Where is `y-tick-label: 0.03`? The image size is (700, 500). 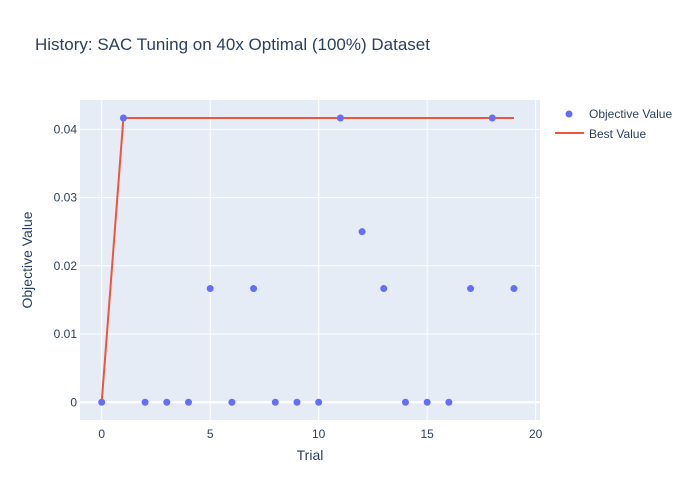 y-tick-label: 0.03 is located at coordinates (66, 198).